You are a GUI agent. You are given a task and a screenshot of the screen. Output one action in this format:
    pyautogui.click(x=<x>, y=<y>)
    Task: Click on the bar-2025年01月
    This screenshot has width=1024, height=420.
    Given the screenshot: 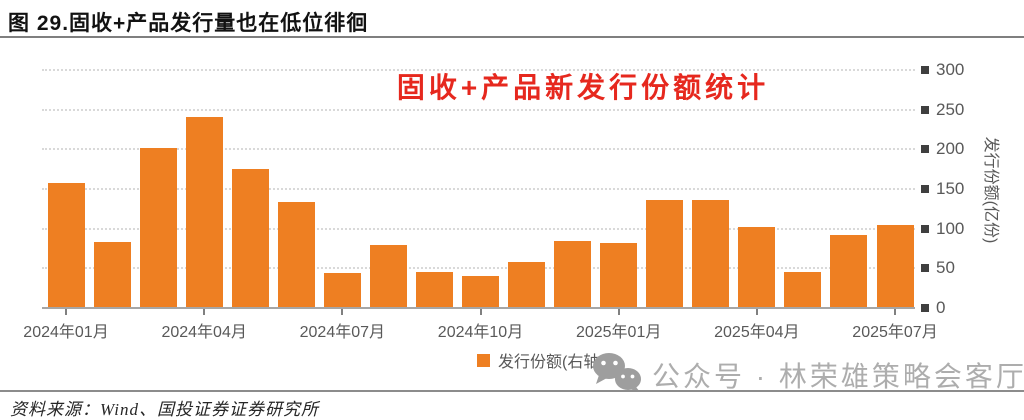 What is the action you would take?
    pyautogui.click(x=619, y=275)
    